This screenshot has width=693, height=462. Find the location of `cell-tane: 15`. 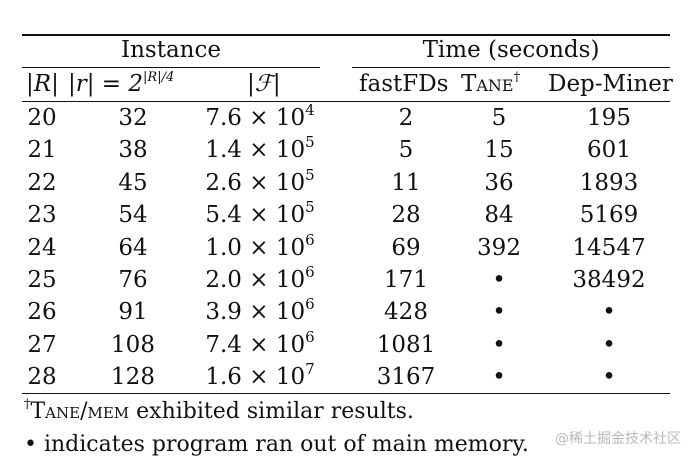

cell-tane: 15 is located at coordinates (499, 150).